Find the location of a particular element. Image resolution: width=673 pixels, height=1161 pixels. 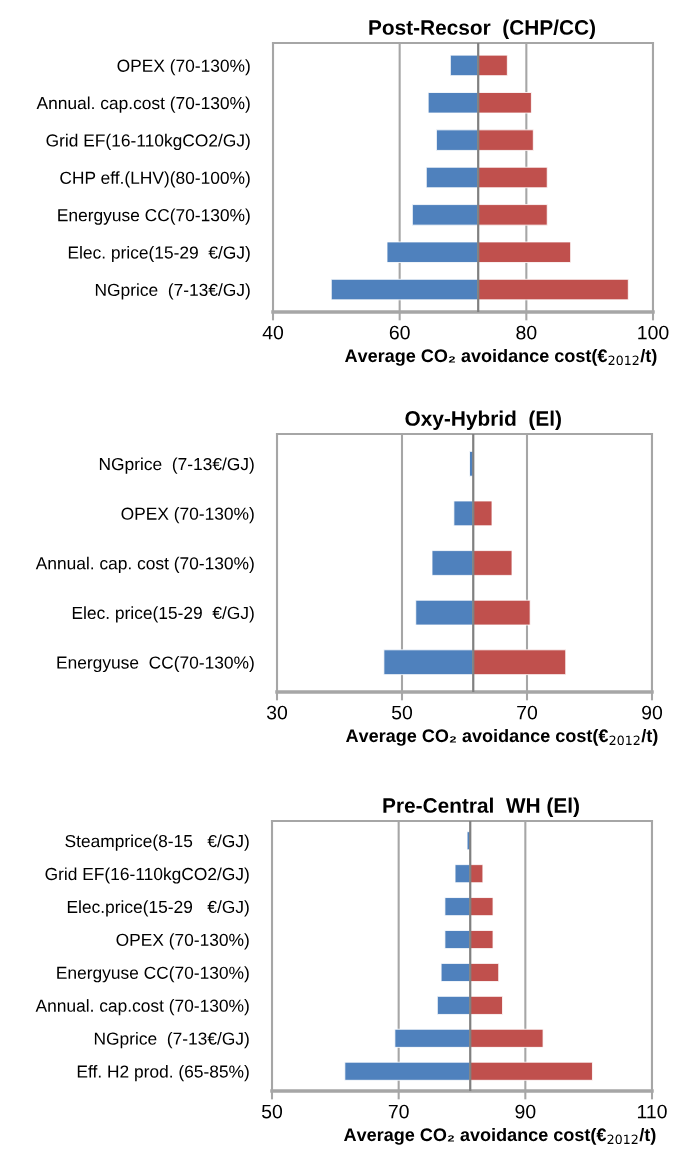

chart-title: Pre-Central WH (El) is located at coordinates (481, 807).